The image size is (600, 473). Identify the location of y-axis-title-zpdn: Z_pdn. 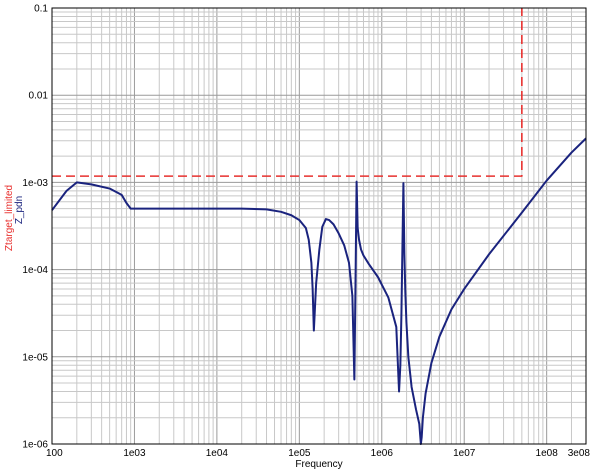
(19, 210).